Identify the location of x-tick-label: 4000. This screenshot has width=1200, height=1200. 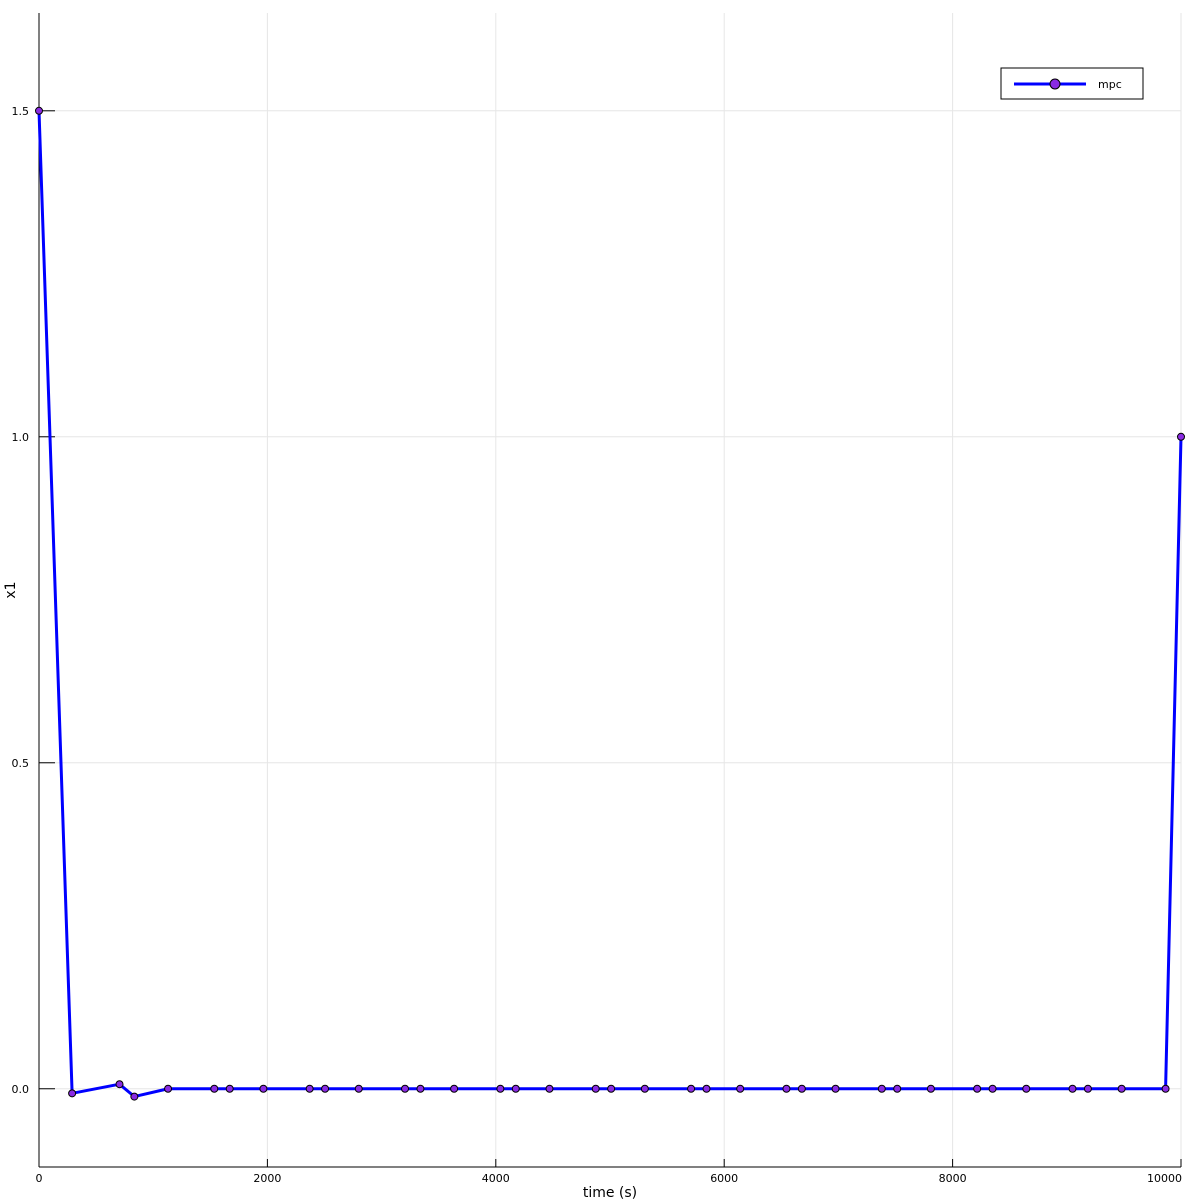
(496, 1178).